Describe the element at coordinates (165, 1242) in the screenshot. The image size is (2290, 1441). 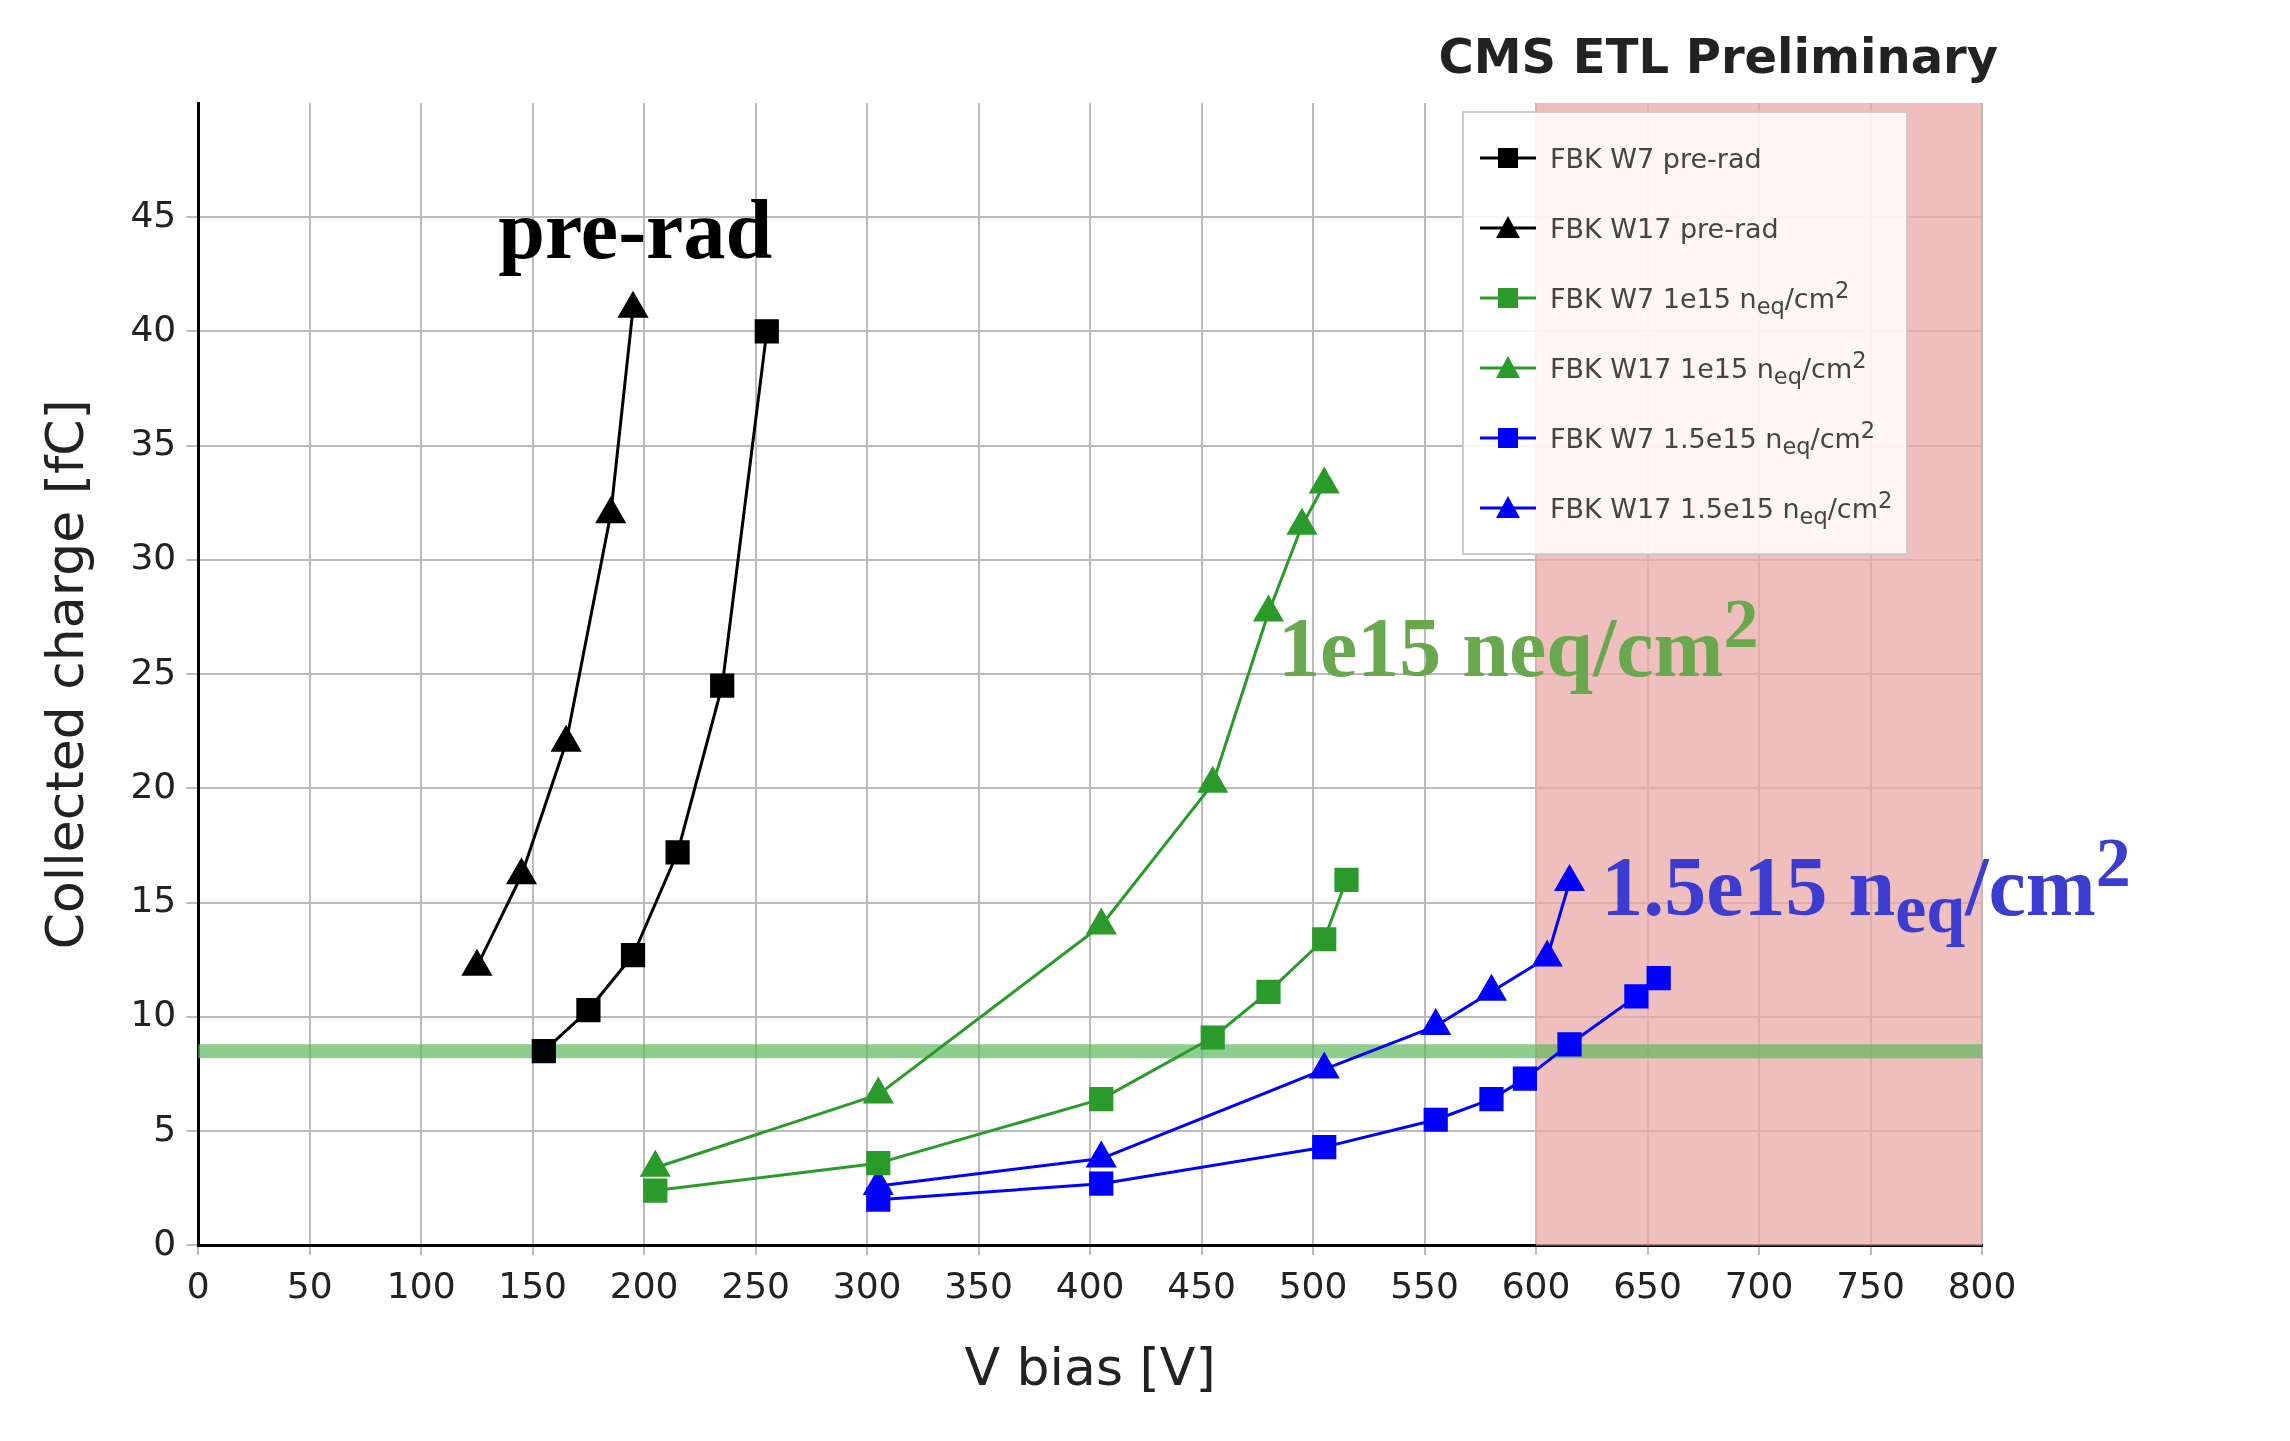
I see `y-tick-label: 0` at that location.